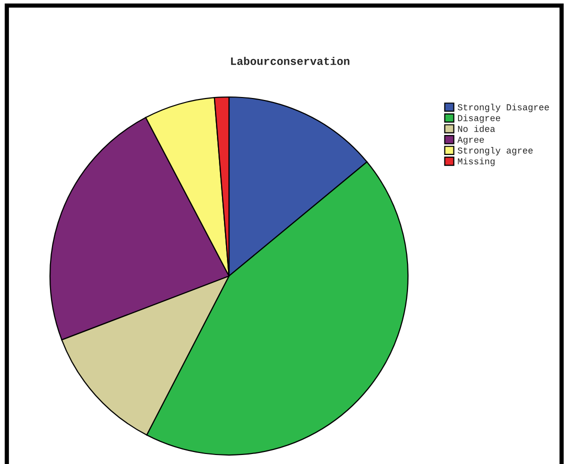 This screenshot has width=569, height=464. What do you see at coordinates (476, 162) in the screenshot?
I see `legend-label: Missing` at bounding box center [476, 162].